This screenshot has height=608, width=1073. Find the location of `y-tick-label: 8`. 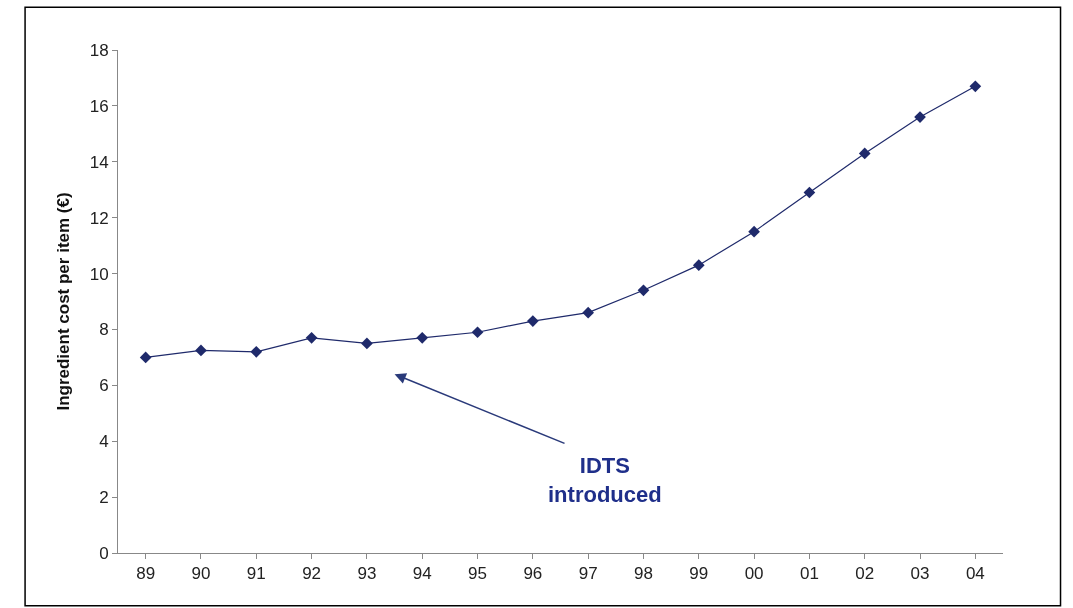

y-tick-label: 8 is located at coordinates (104, 330).